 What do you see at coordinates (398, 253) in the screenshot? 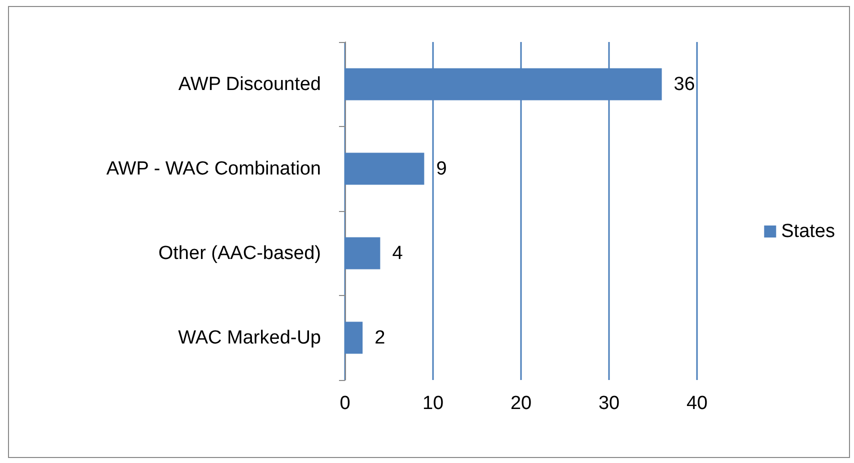
I see `data-label: 4` at bounding box center [398, 253].